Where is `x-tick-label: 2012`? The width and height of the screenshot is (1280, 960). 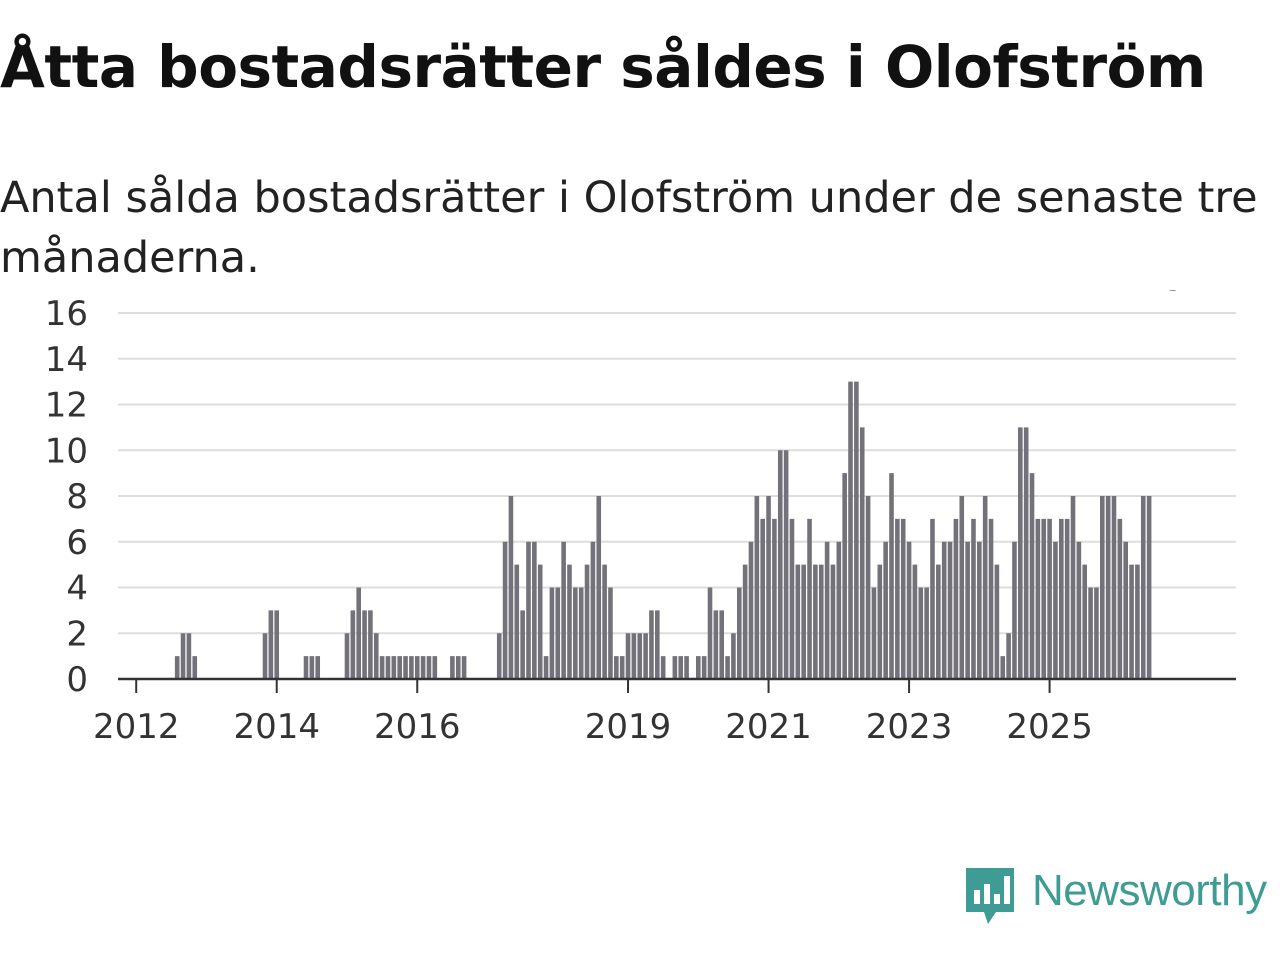 x-tick-label: 2012 is located at coordinates (136, 727).